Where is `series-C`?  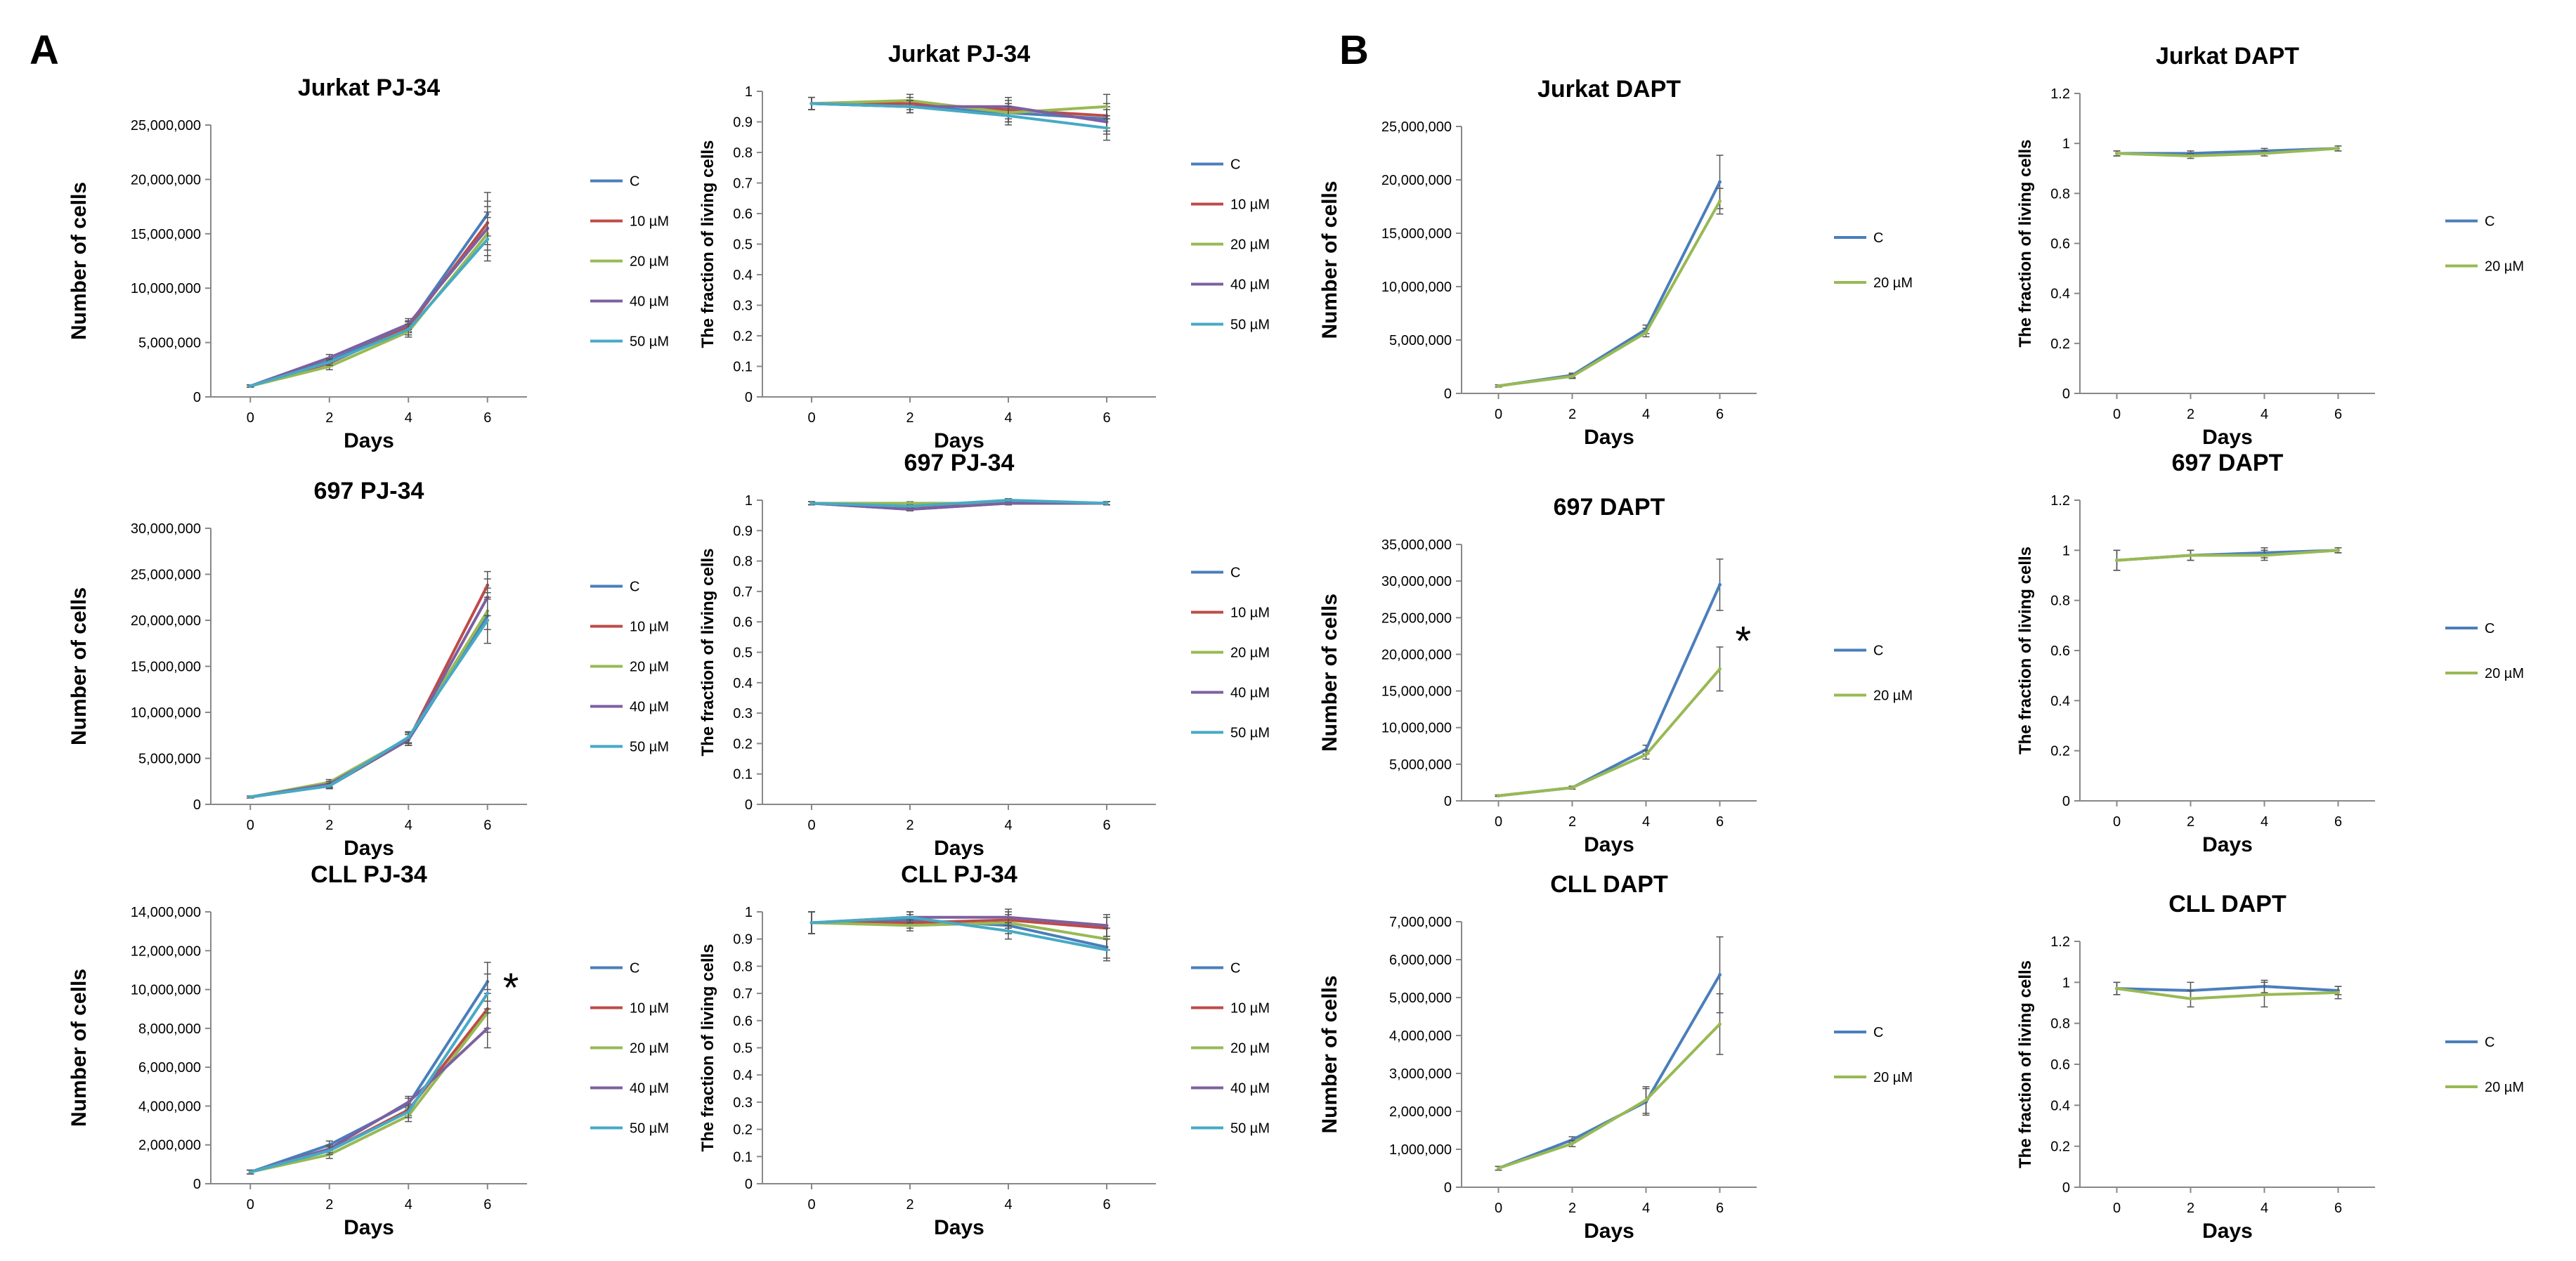
series-C is located at coordinates (1609, 1053).